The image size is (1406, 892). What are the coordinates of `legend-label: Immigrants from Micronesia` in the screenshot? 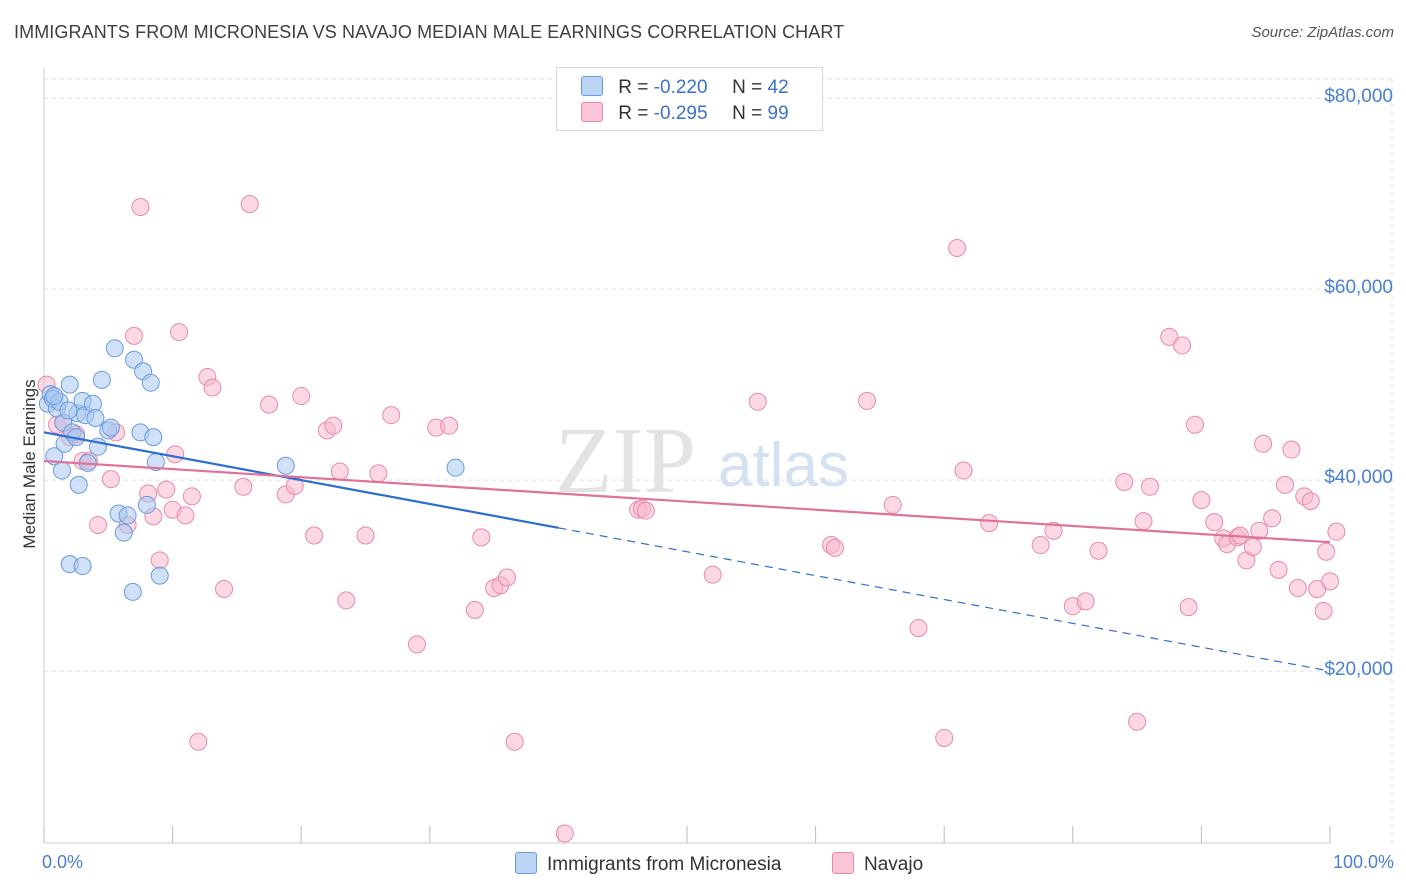 It's located at (664, 864).